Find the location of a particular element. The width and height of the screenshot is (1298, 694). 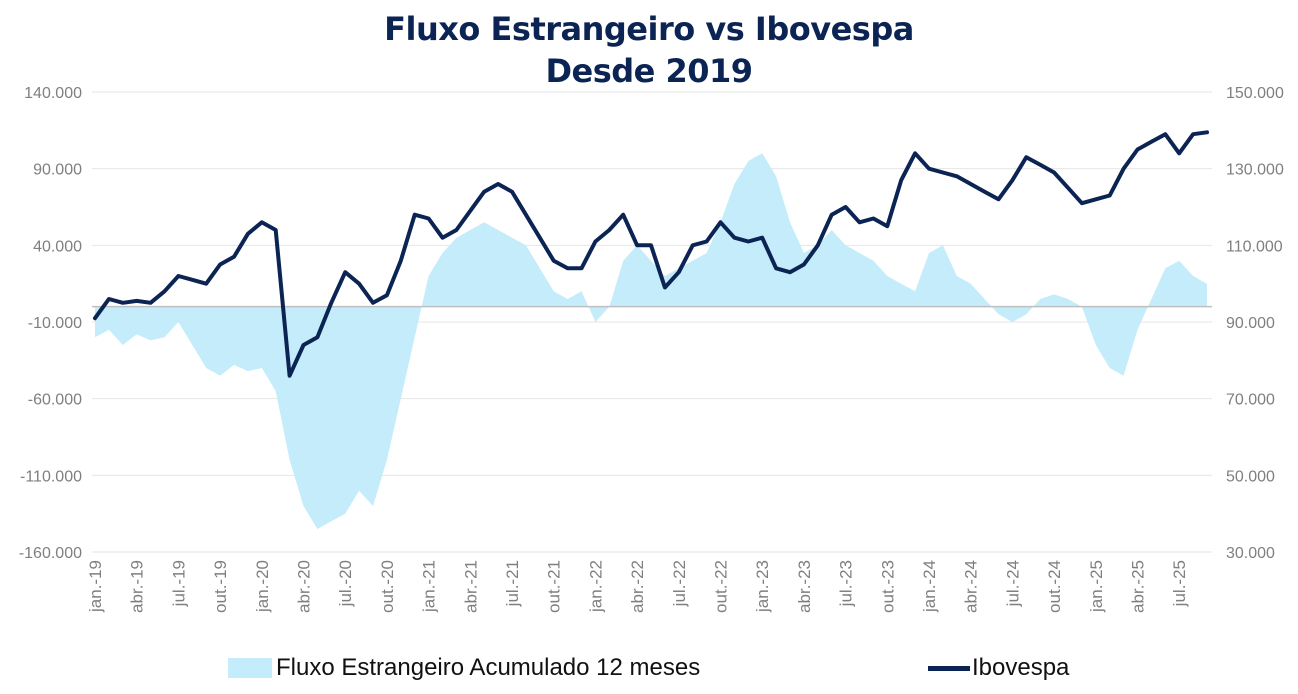

x-tick-label: out.-21 is located at coordinates (554, 586).